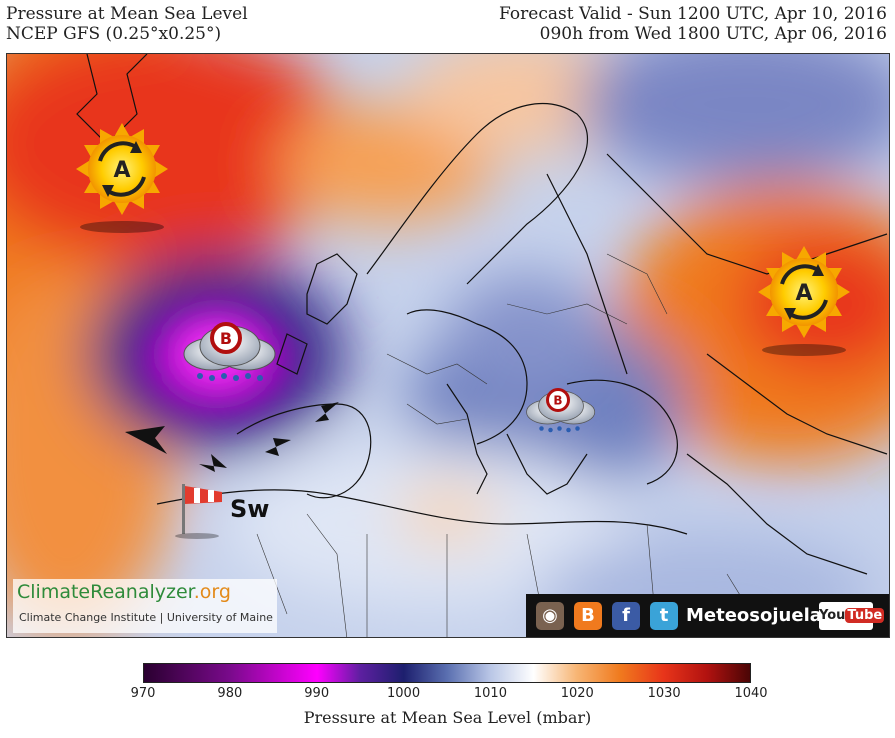  What do you see at coordinates (127, 14) in the screenshot?
I see `map-title: Pressure at Mean Sea Level` at bounding box center [127, 14].